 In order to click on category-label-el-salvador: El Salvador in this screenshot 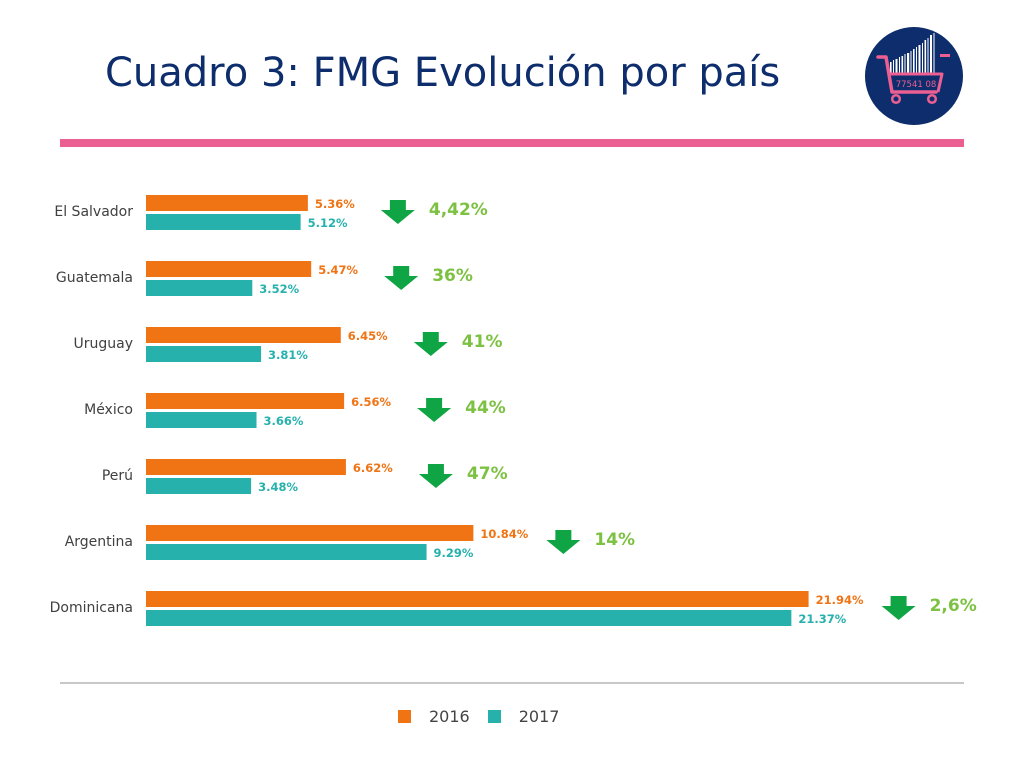, I will do `click(93, 212)`.